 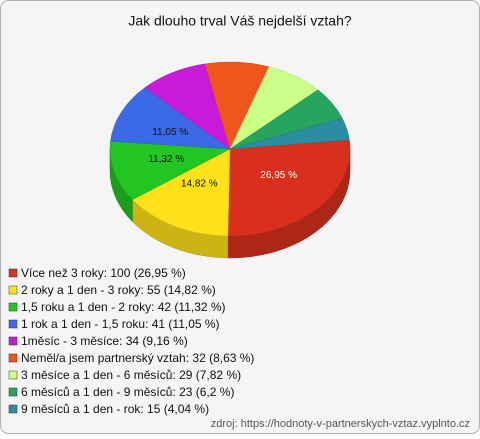 I want to click on legend-label: Více než 3 roky: 100 (26,95 %), so click(x=103, y=273).